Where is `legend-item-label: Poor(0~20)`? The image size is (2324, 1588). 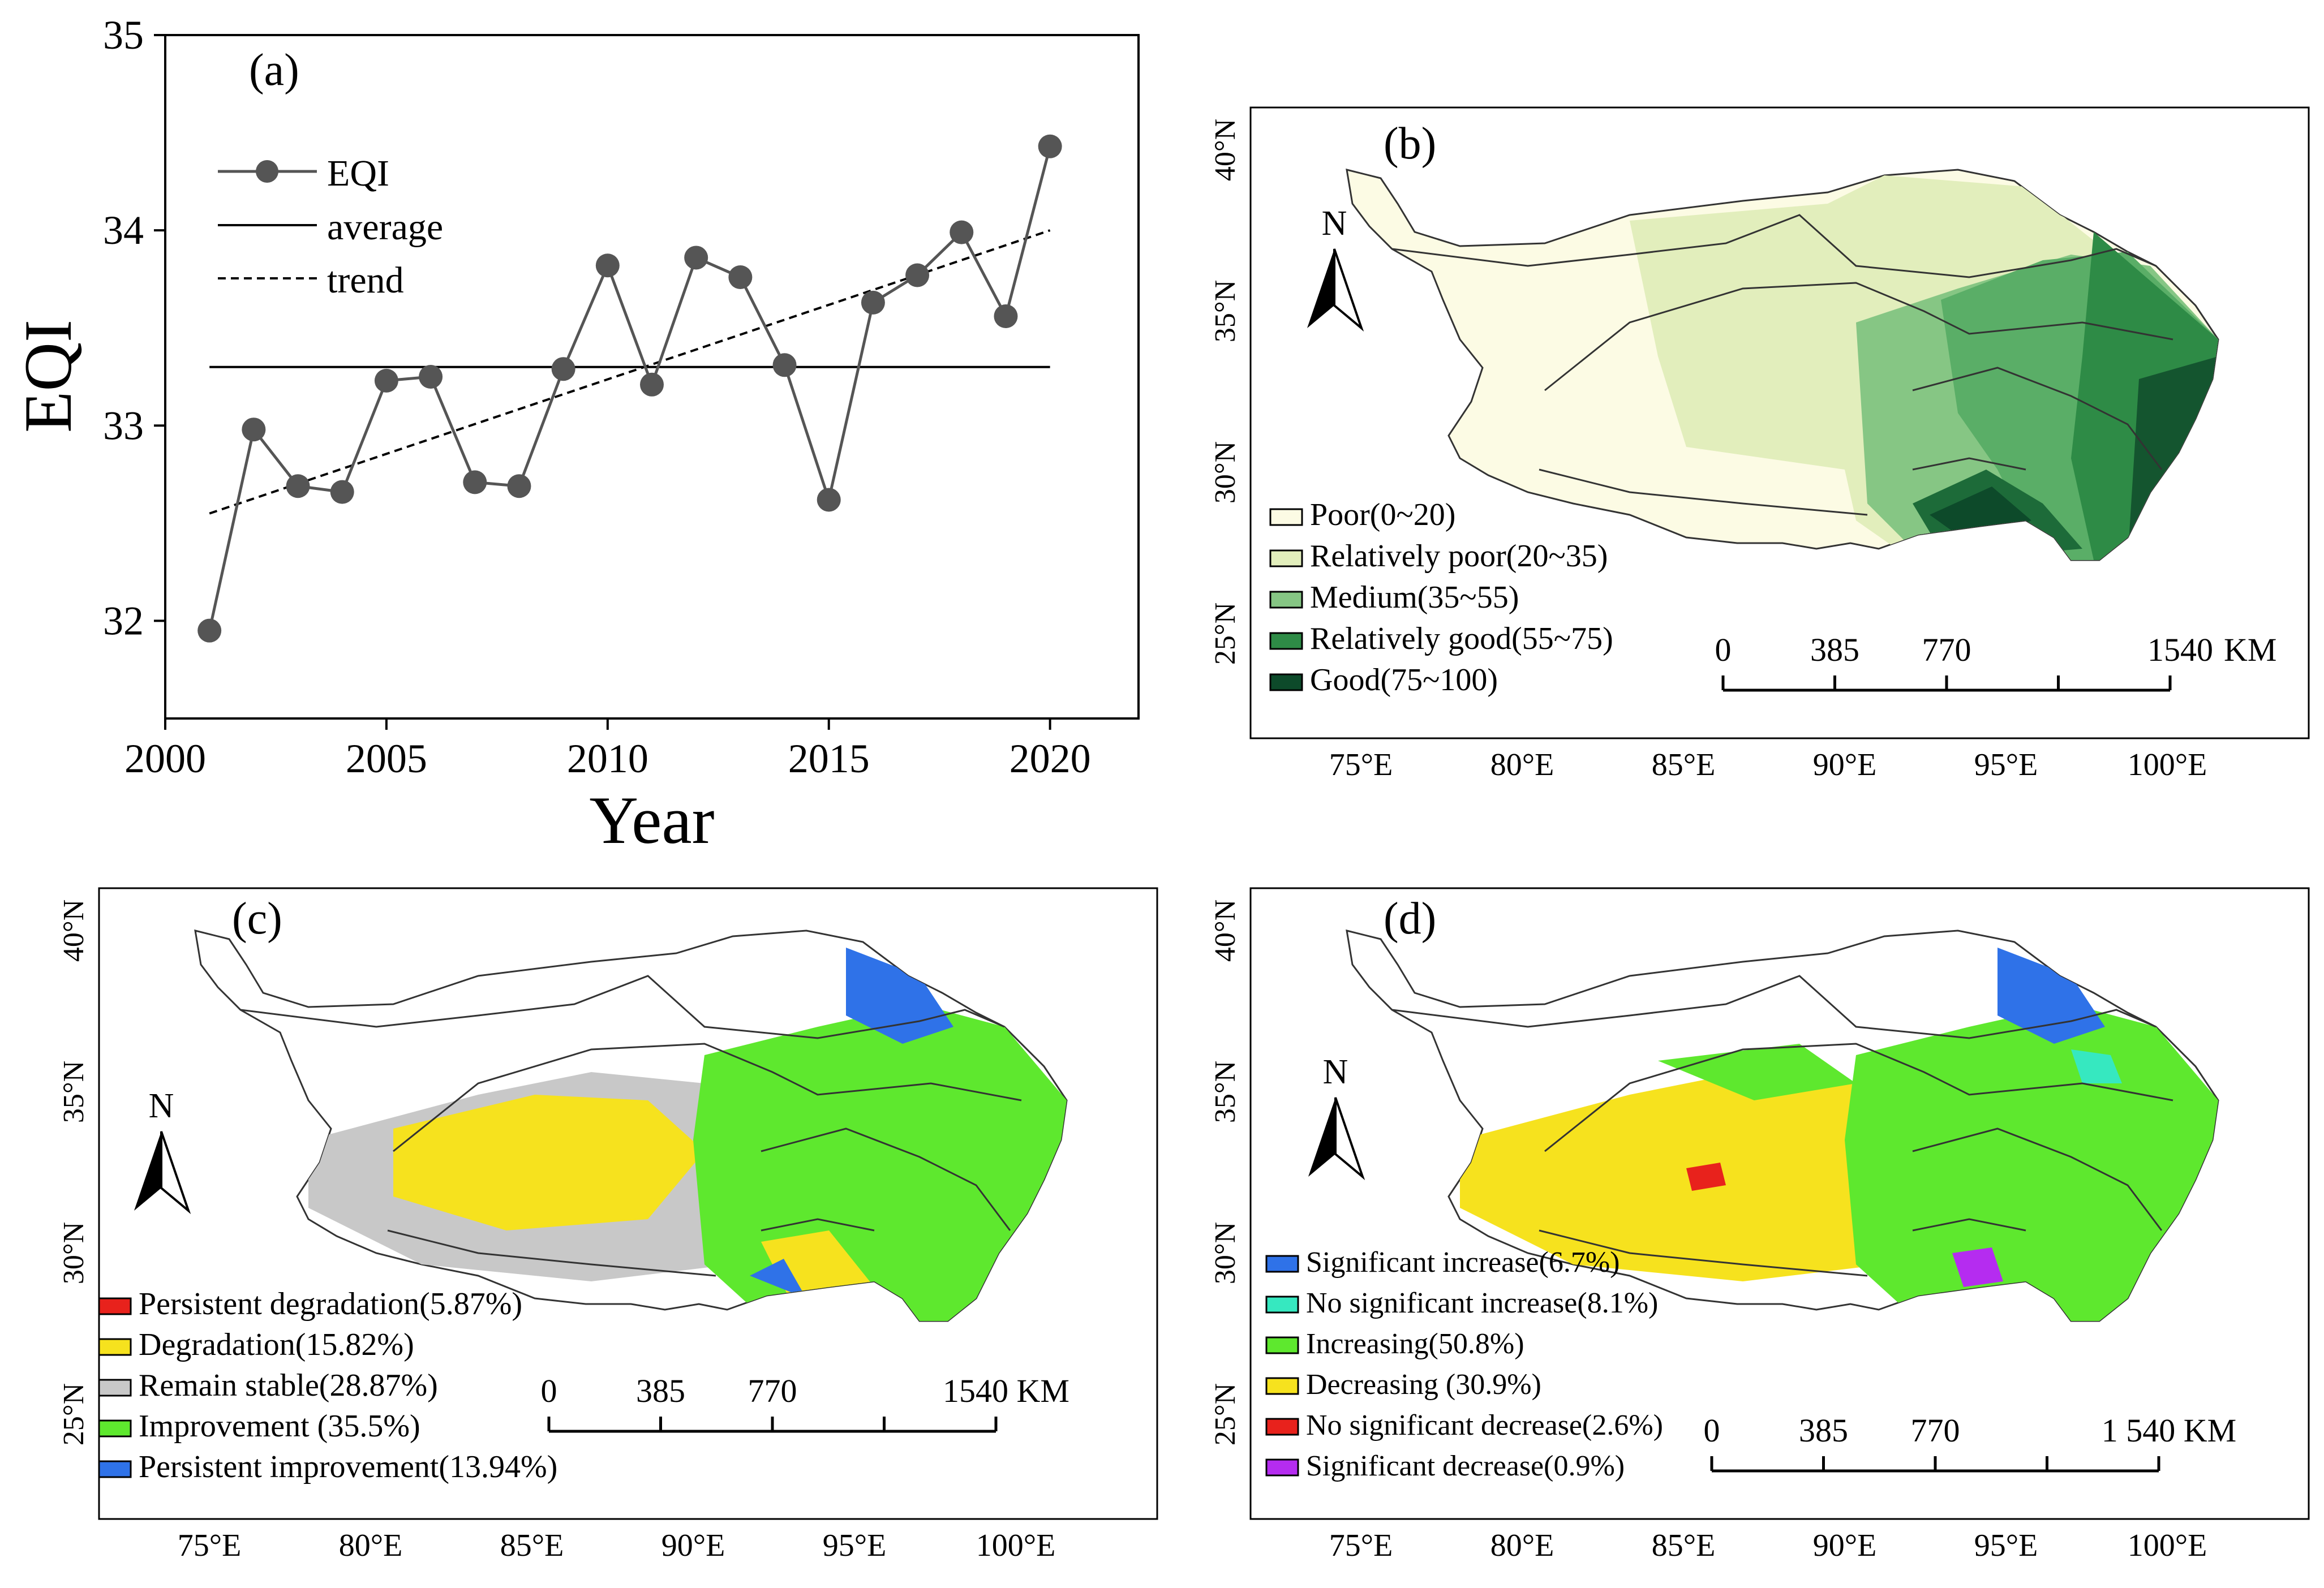 legend-item-label: Poor(0~20) is located at coordinates (1382, 514).